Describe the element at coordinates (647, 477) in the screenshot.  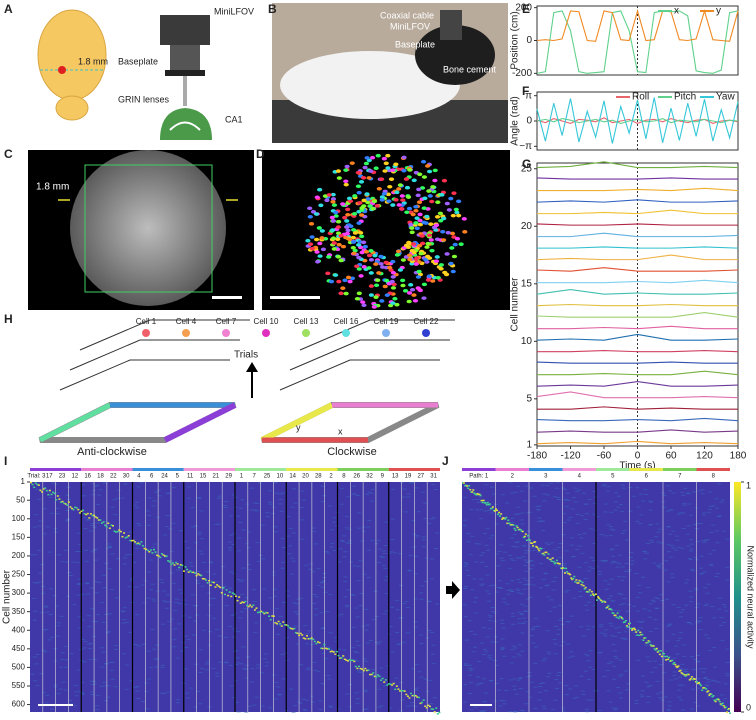
I see `column-label: 6` at that location.